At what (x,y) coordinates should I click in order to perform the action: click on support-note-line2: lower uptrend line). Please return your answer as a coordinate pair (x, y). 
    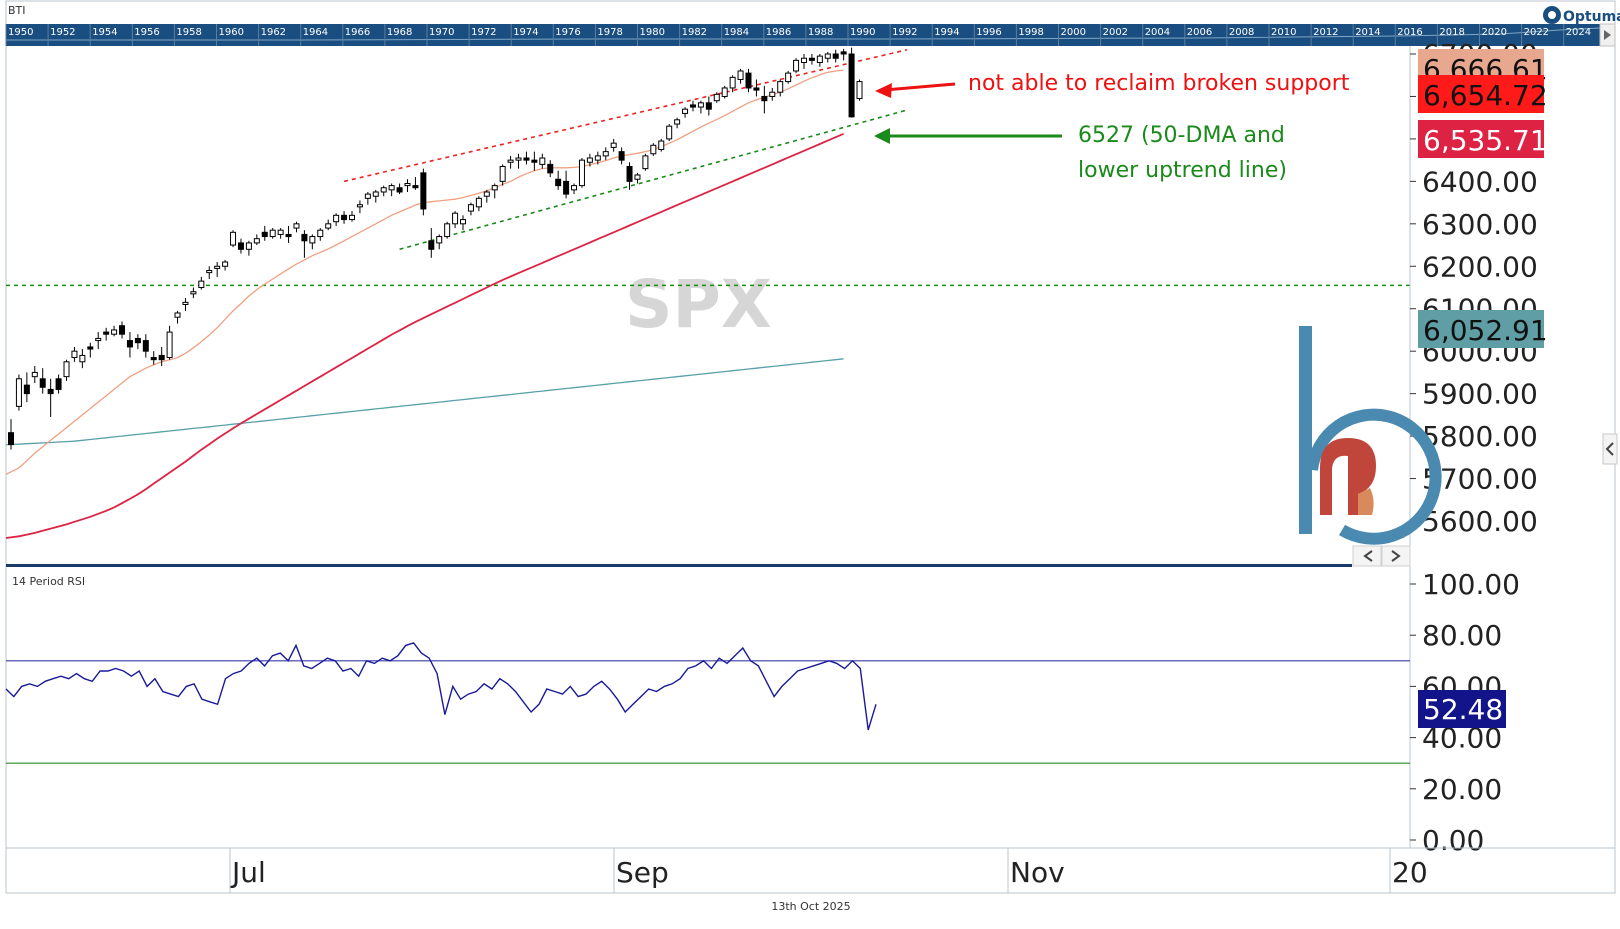
    Looking at the image, I should click on (1182, 170).